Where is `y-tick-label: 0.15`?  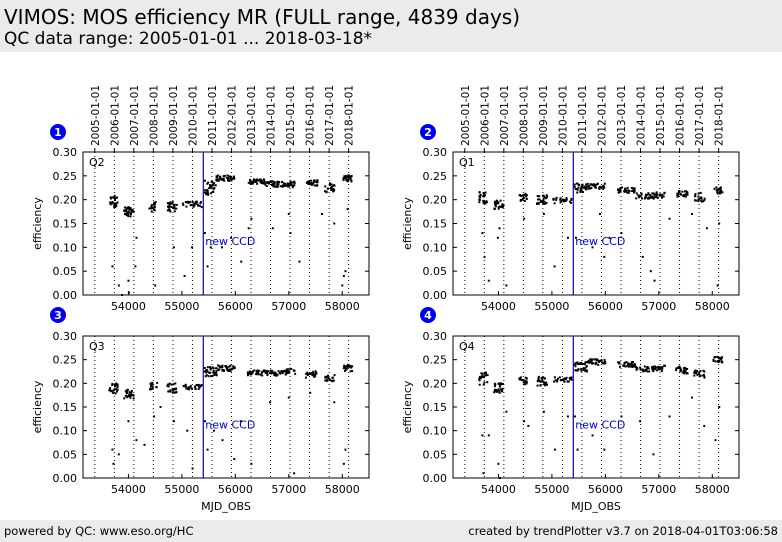
y-tick-label: 0.15 is located at coordinates (435, 224).